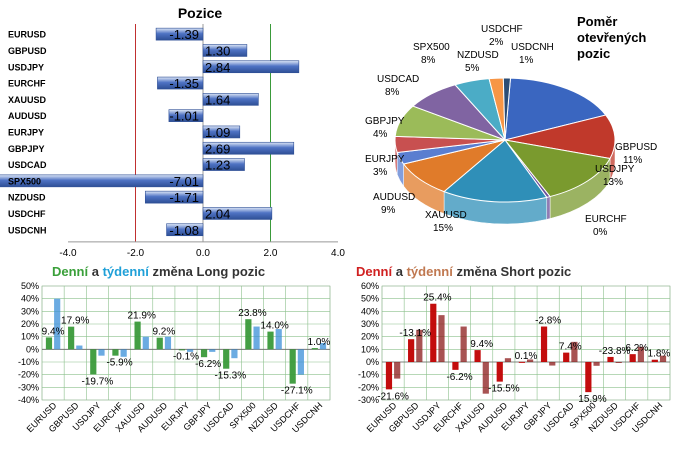  I want to click on data-label: 25.4%, so click(437, 298).